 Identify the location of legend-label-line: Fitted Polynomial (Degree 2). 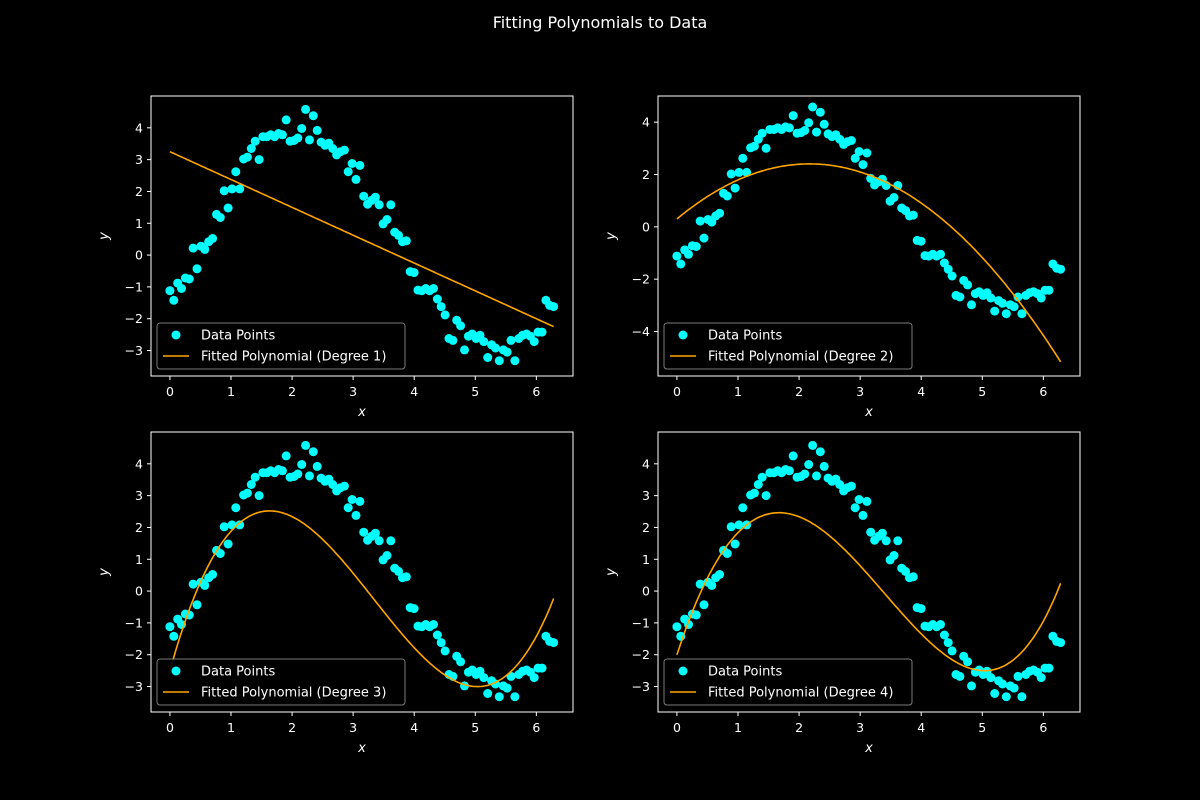
(800, 357).